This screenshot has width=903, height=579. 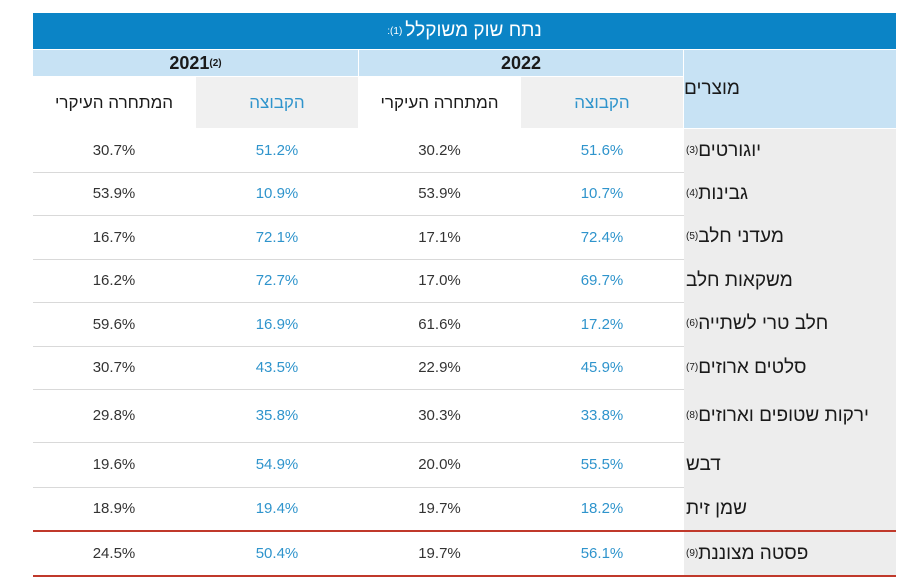 What do you see at coordinates (723, 193) in the screenshot?
I see `product-name: גבינות` at bounding box center [723, 193].